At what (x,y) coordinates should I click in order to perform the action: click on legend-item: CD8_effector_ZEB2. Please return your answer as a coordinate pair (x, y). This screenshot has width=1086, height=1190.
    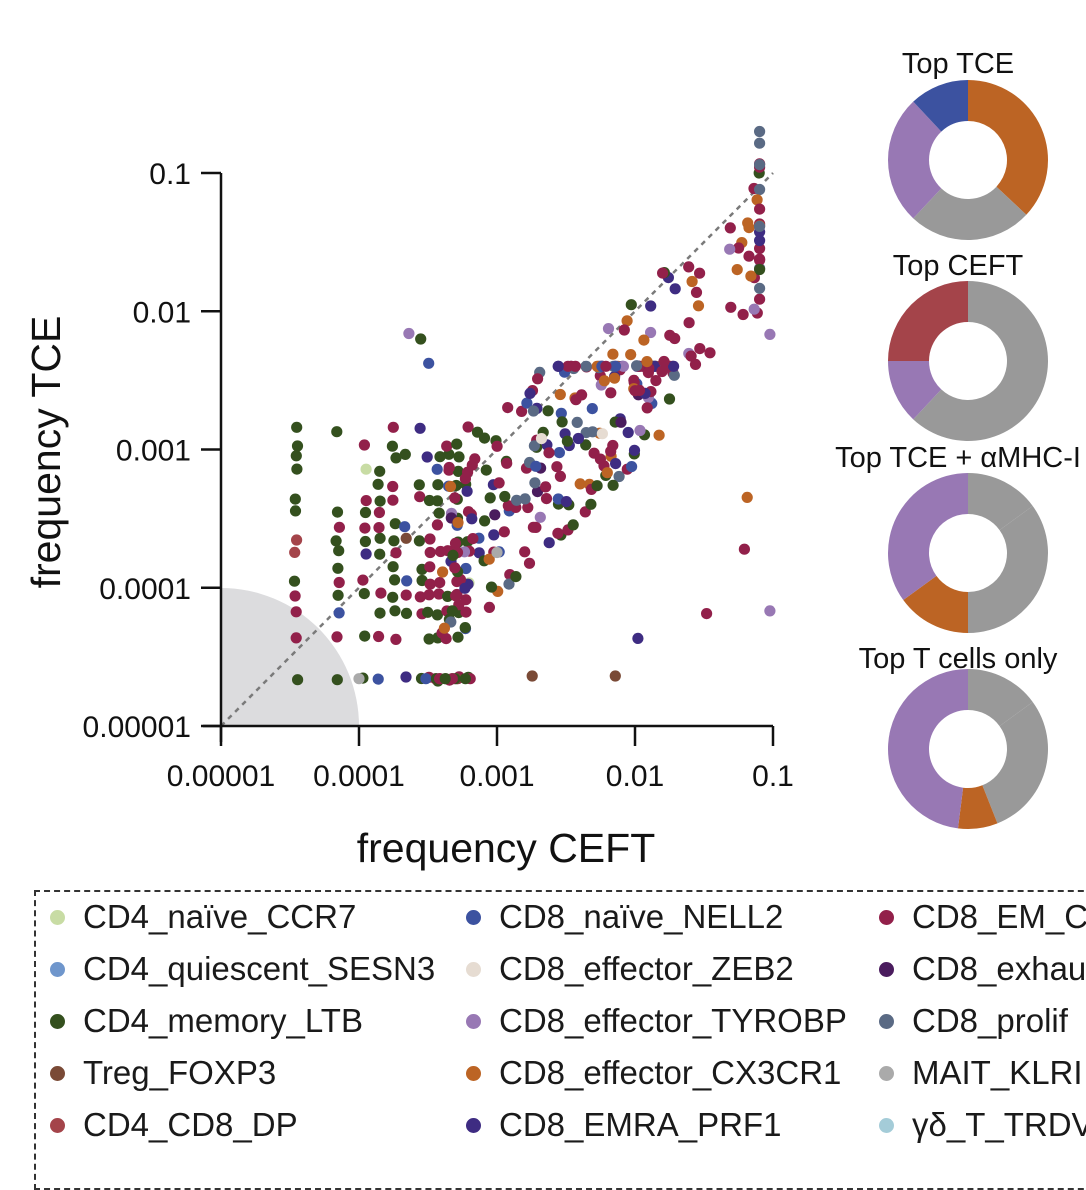
    Looking at the image, I should click on (630, 969).